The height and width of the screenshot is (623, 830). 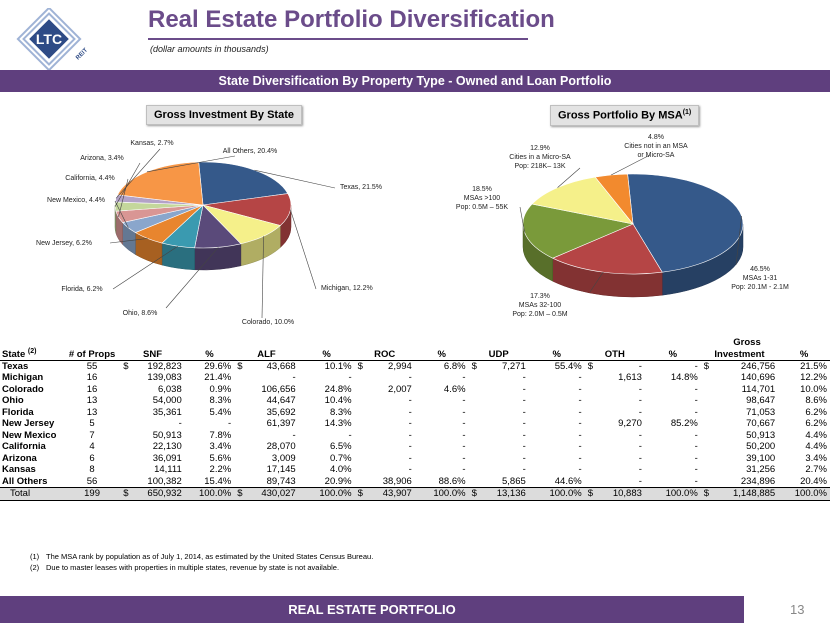 I want to click on table-cell: 106,656, so click(x=278, y=389).